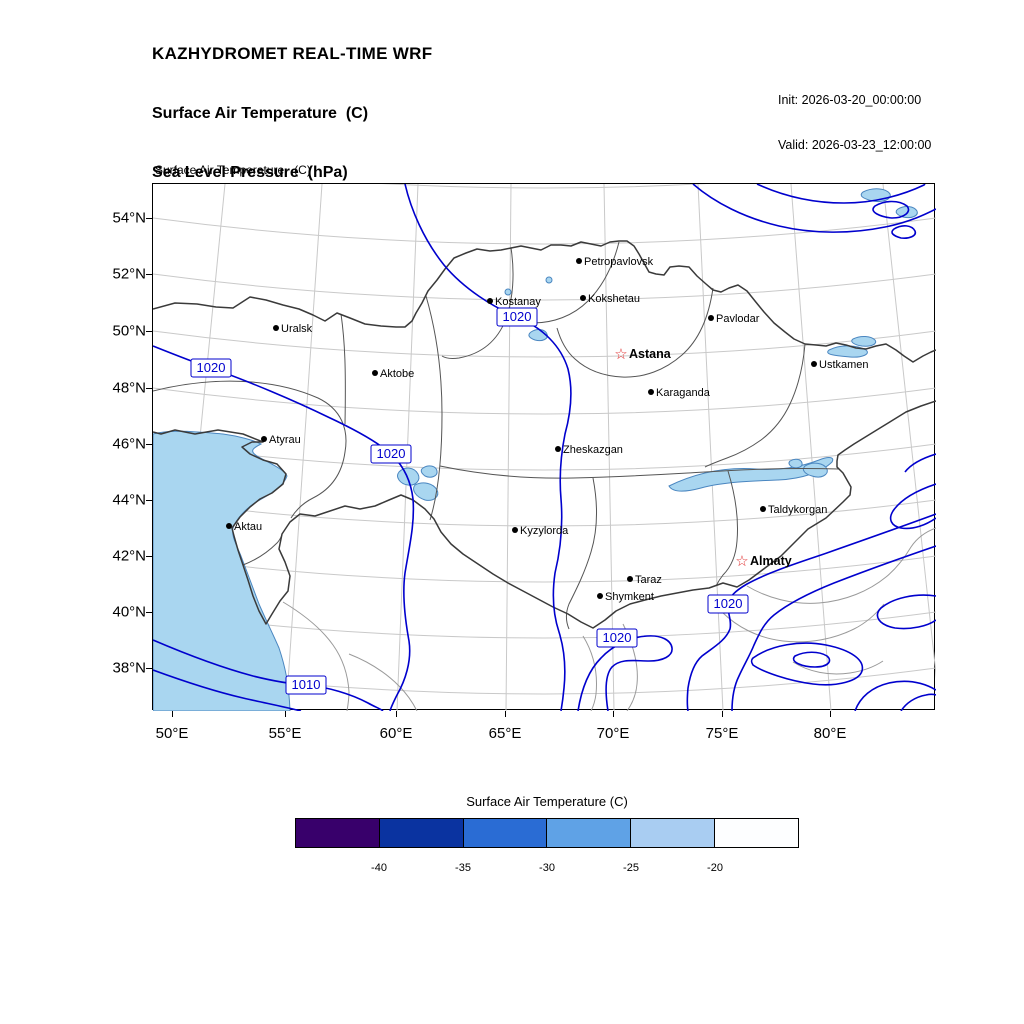 The height and width of the screenshot is (1024, 1024). What do you see at coordinates (543, 731) in the screenshot?
I see `lon-axis: 50°E 55°E 60°E 65°E 70°E 75°E 80°E` at bounding box center [543, 731].